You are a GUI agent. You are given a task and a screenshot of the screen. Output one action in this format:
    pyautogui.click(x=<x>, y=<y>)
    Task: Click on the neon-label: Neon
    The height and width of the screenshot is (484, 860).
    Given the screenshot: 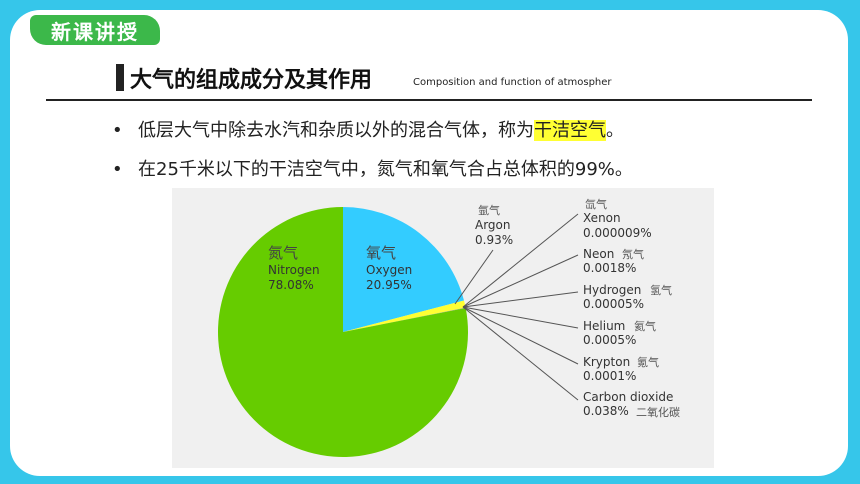 What is the action you would take?
    pyautogui.click(x=598, y=254)
    